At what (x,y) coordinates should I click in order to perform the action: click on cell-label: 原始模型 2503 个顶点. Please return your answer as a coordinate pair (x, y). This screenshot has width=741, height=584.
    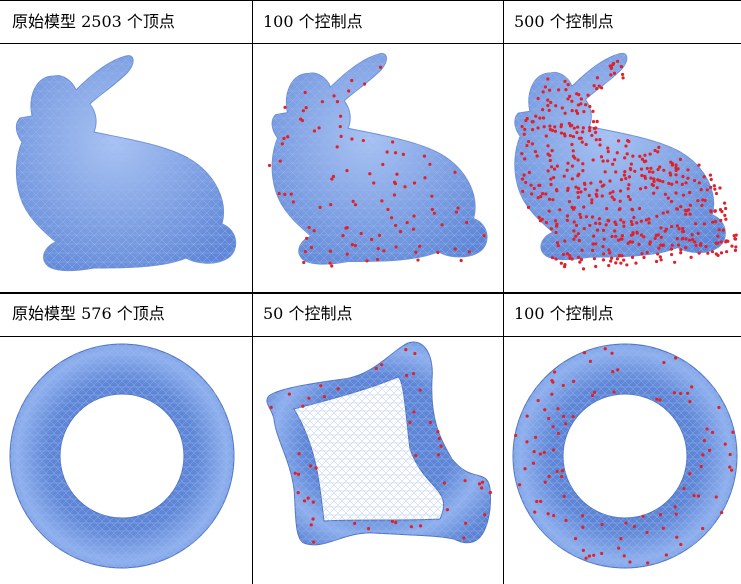
    Looking at the image, I should click on (93, 21).